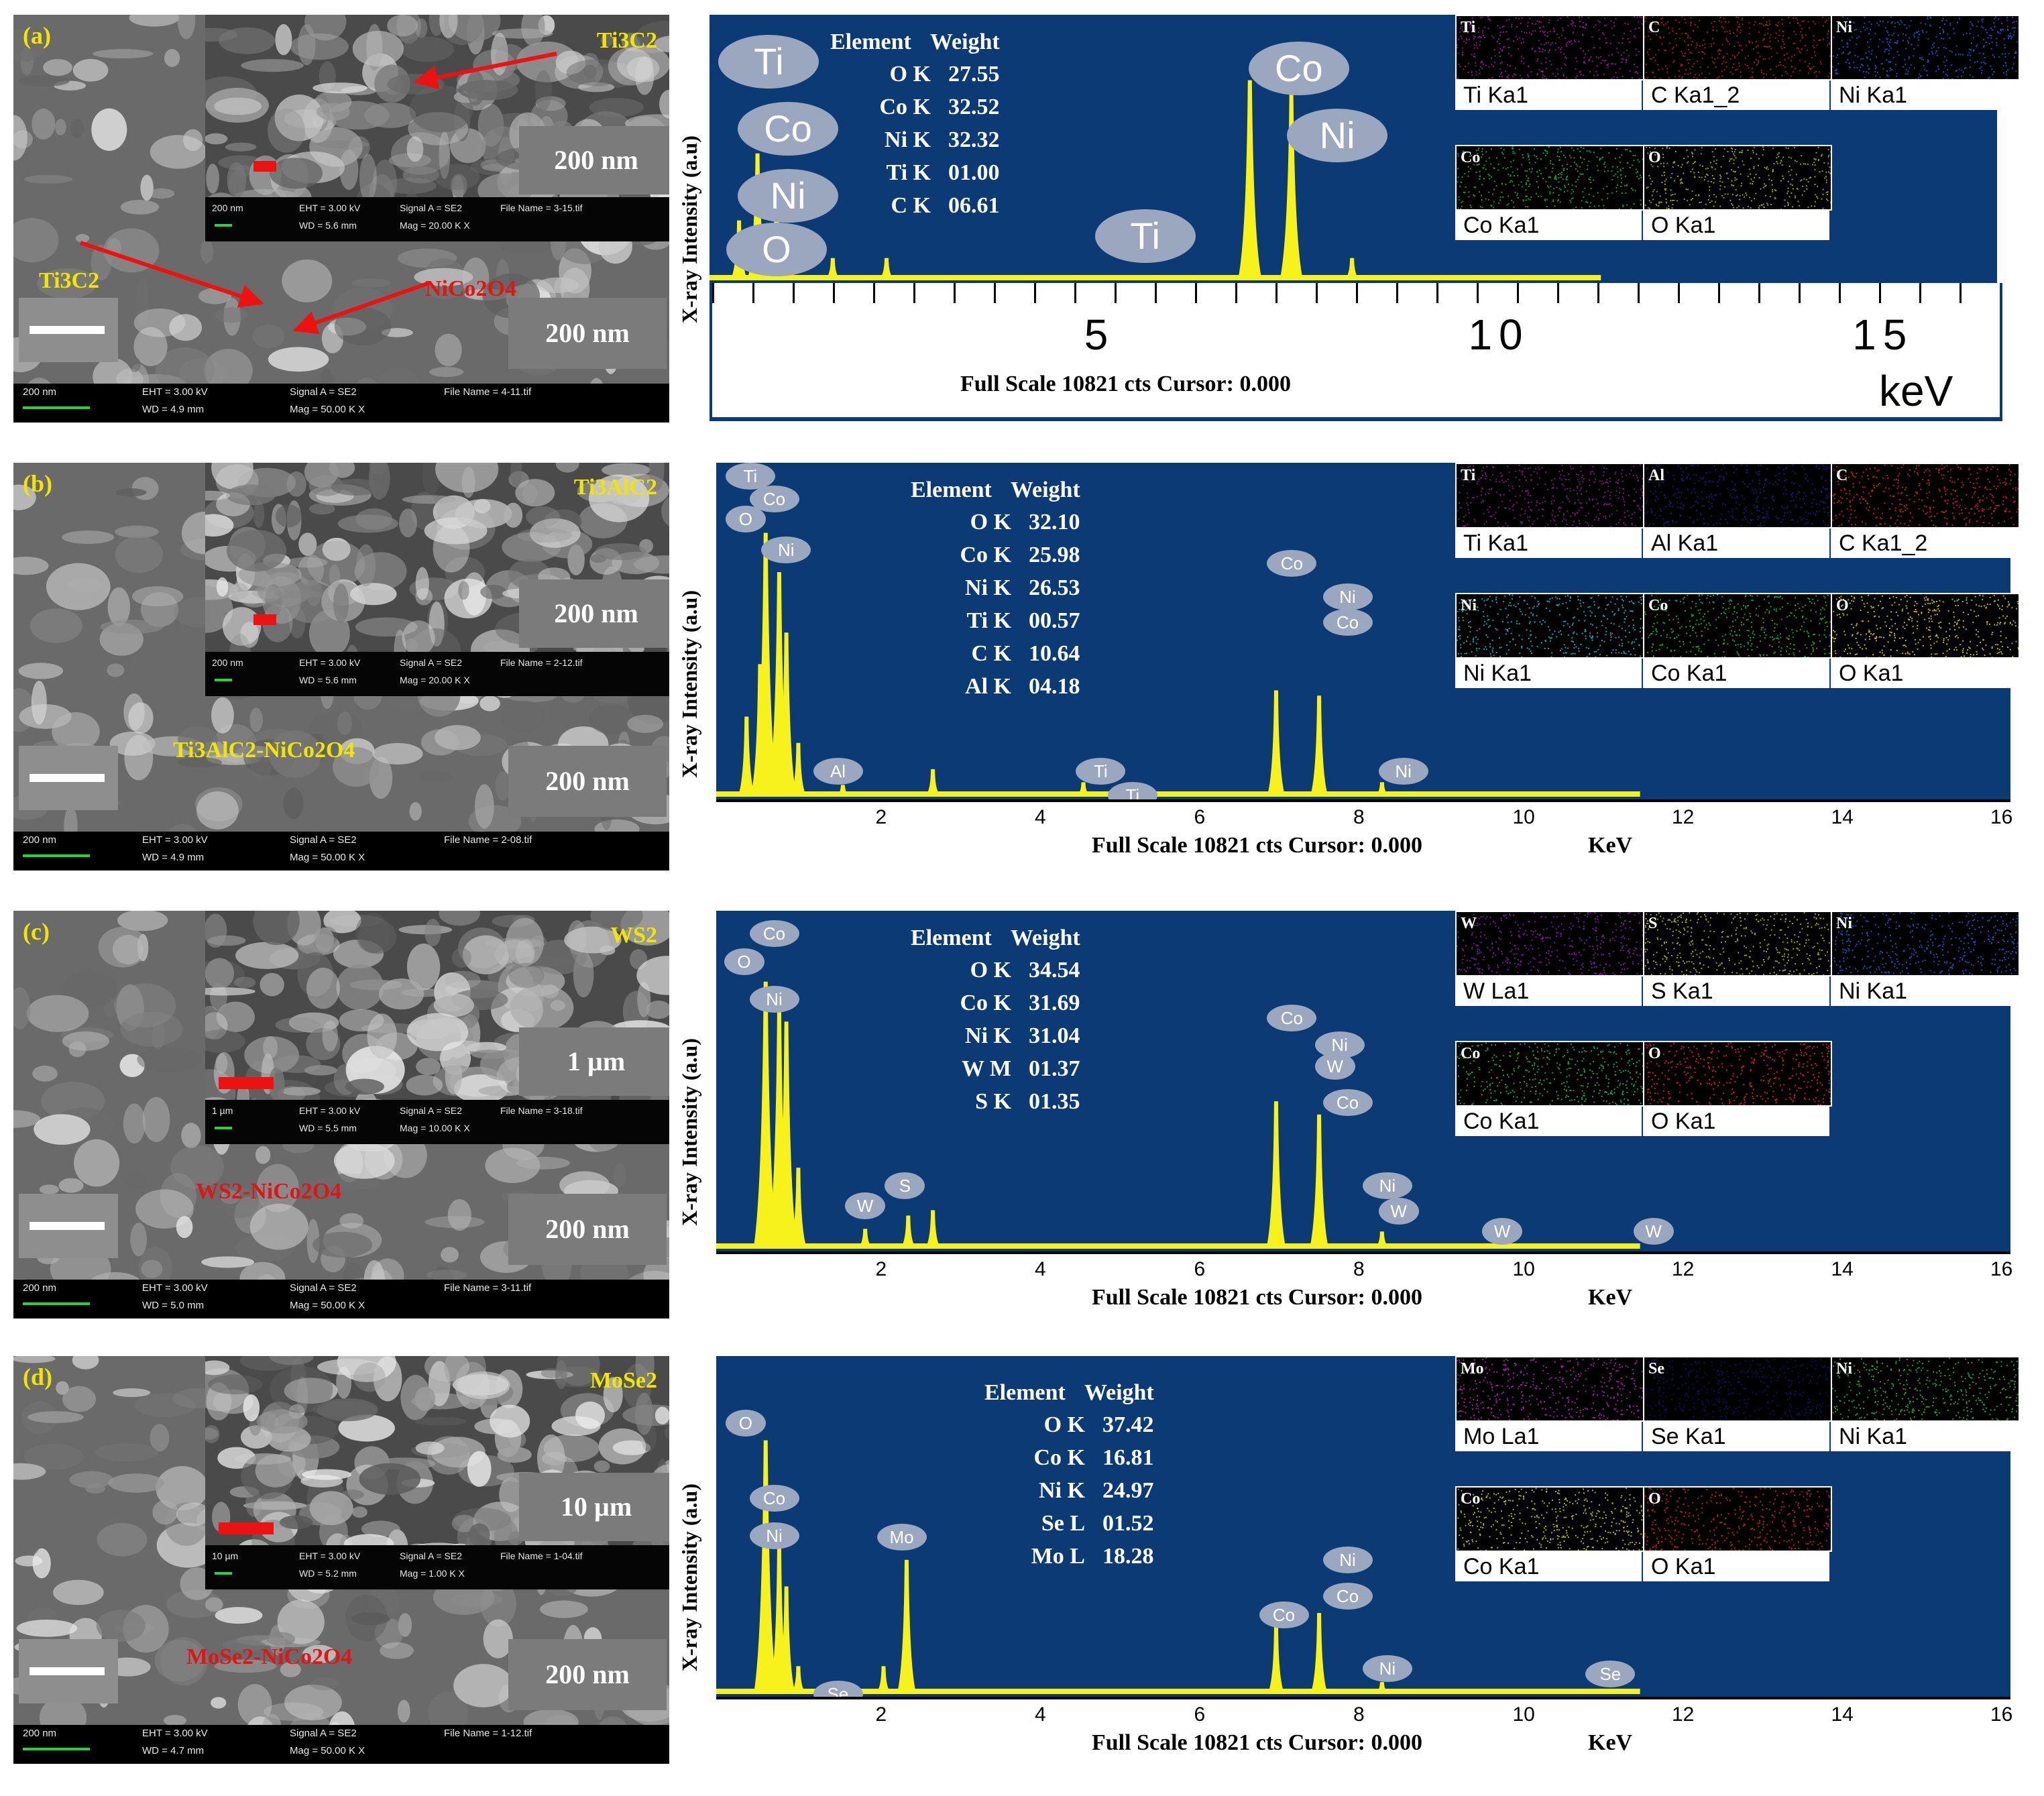 The width and height of the screenshot is (2044, 1796). I want to click on table-row: Co K 16.81, so click(1082, 1458).